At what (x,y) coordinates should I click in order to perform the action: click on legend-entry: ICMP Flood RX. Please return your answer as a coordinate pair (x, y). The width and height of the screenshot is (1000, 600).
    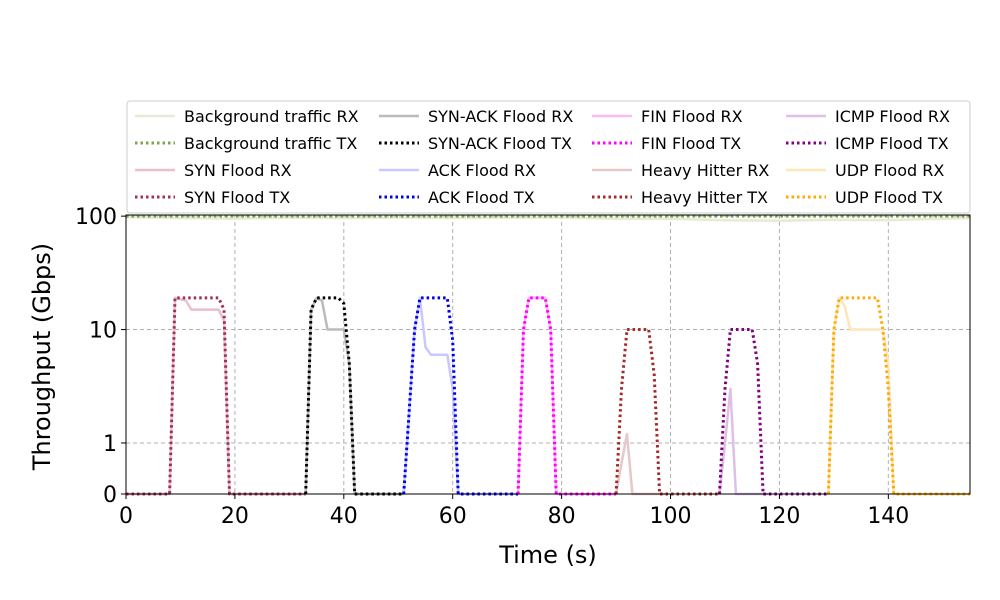
    Looking at the image, I should click on (892, 116).